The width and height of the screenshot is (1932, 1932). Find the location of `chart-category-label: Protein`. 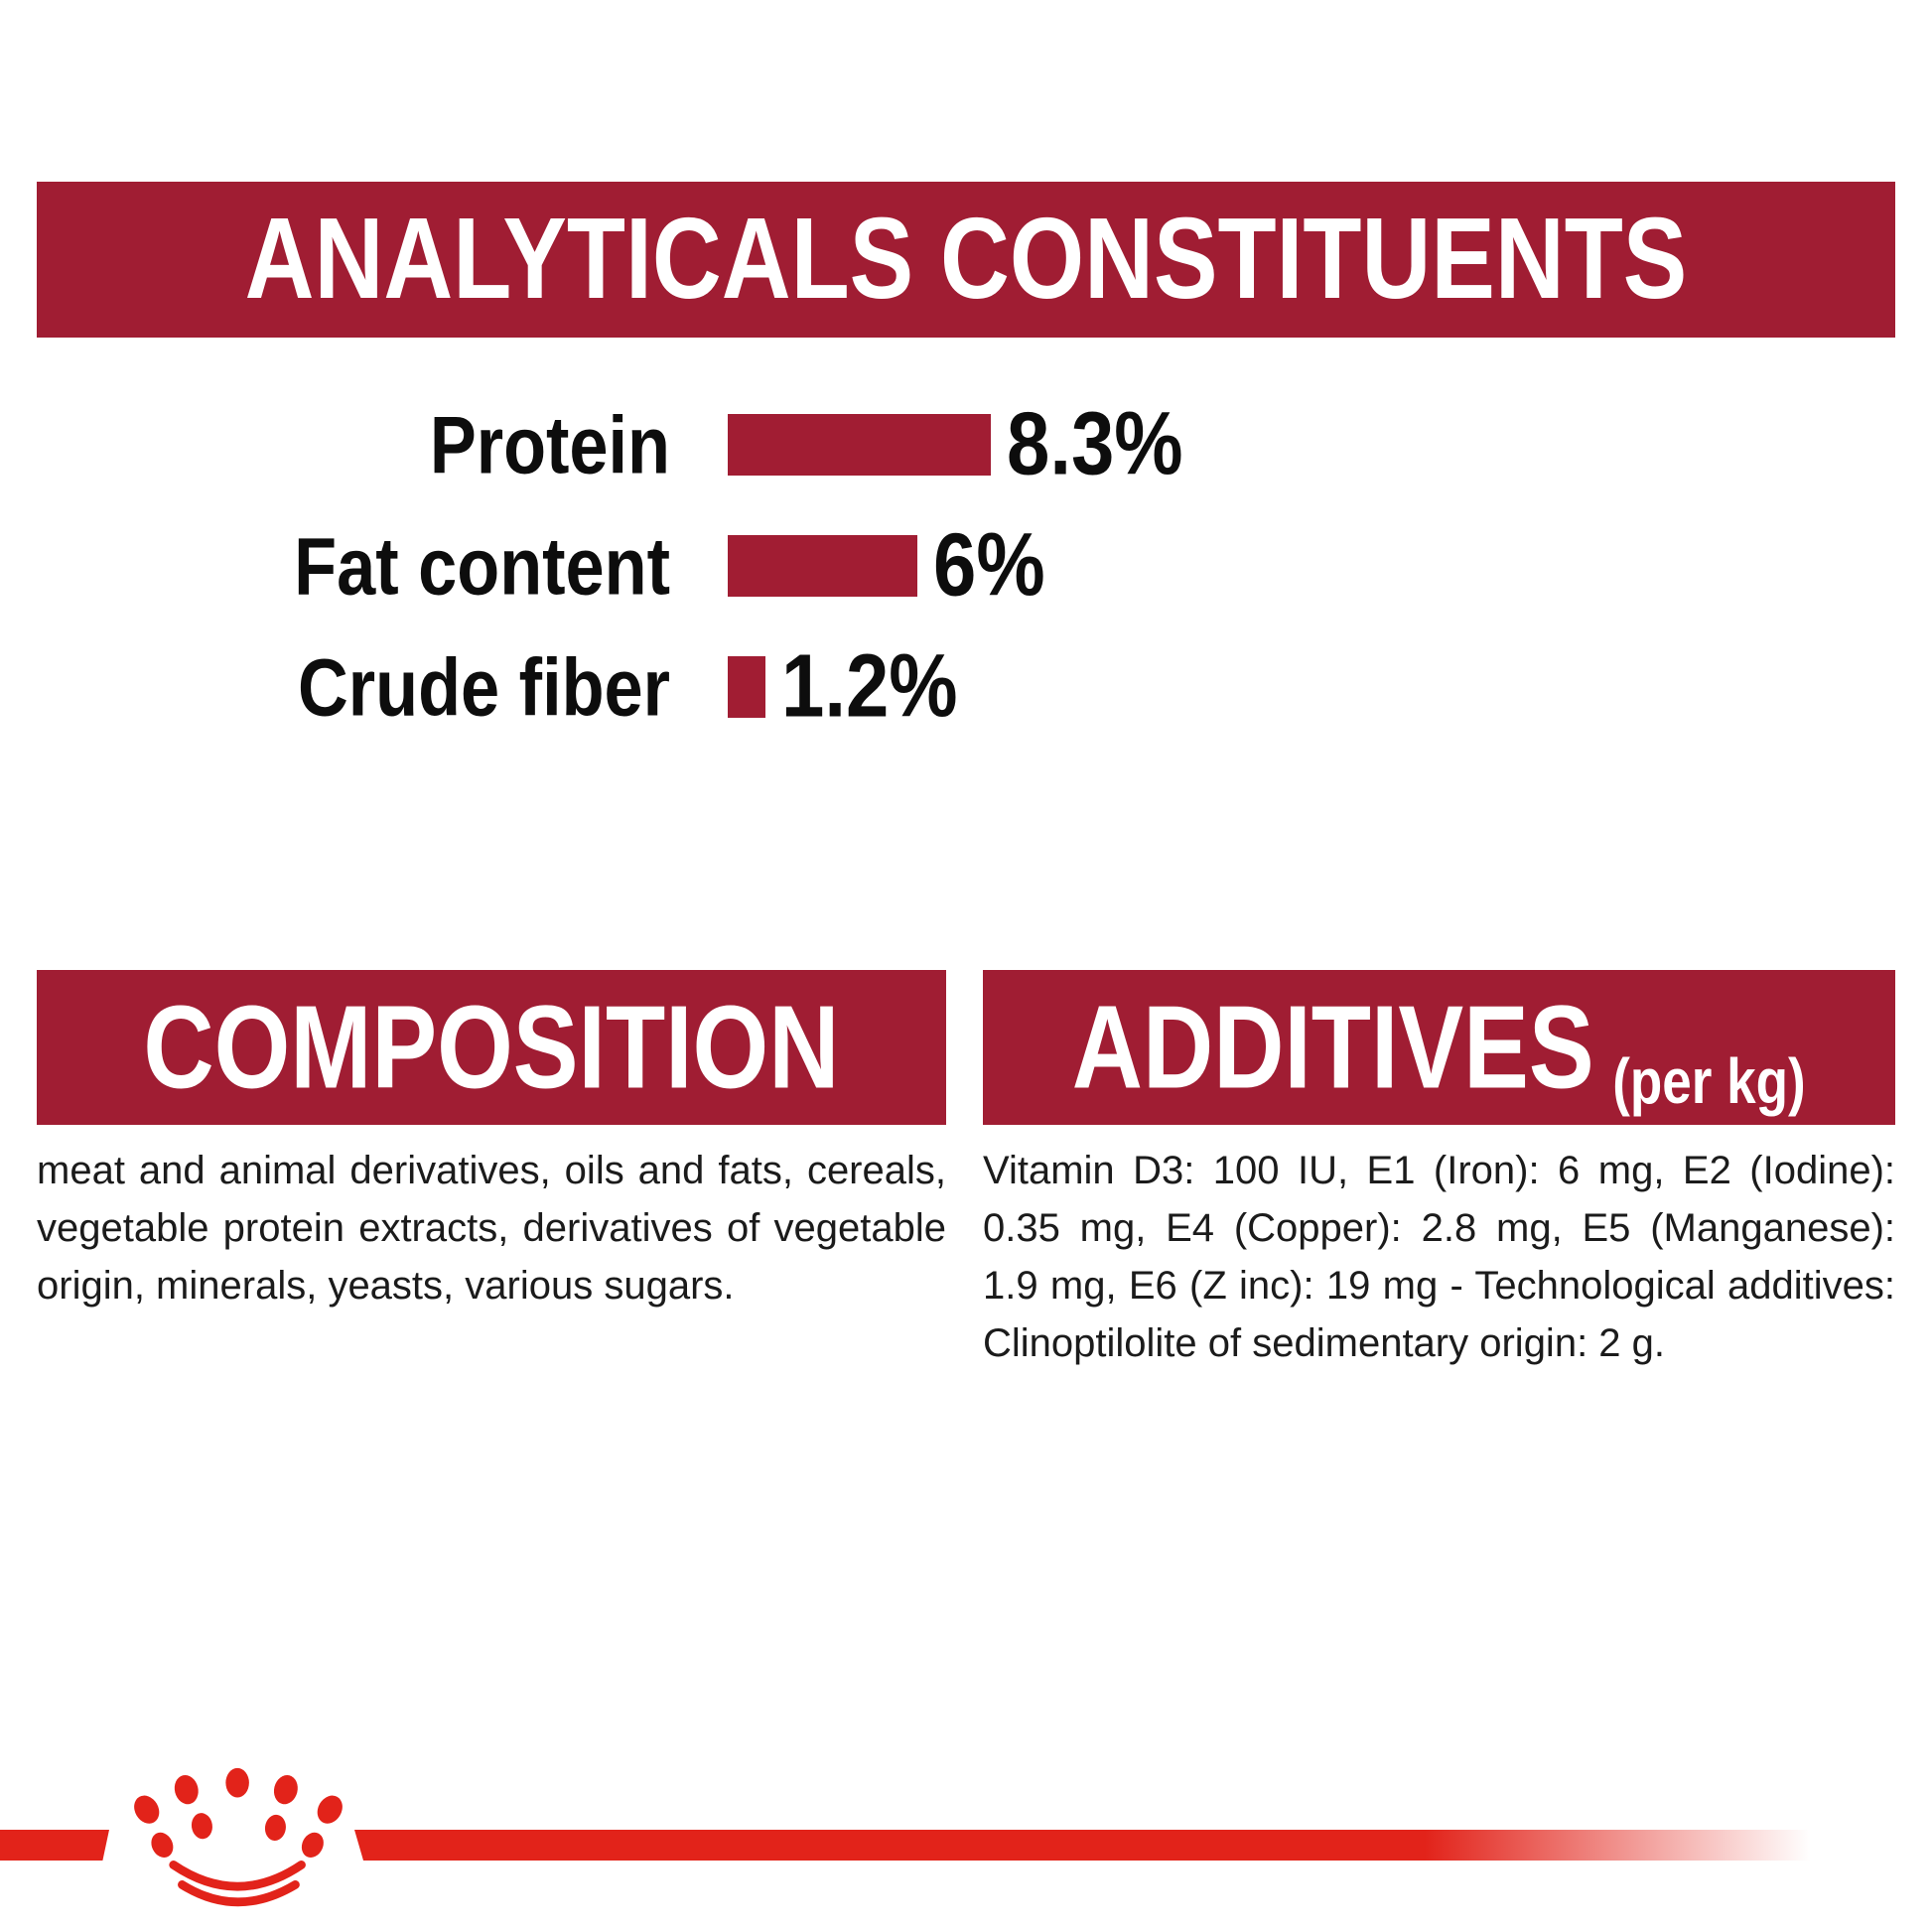

chart-category-label: Protein is located at coordinates (549, 444).